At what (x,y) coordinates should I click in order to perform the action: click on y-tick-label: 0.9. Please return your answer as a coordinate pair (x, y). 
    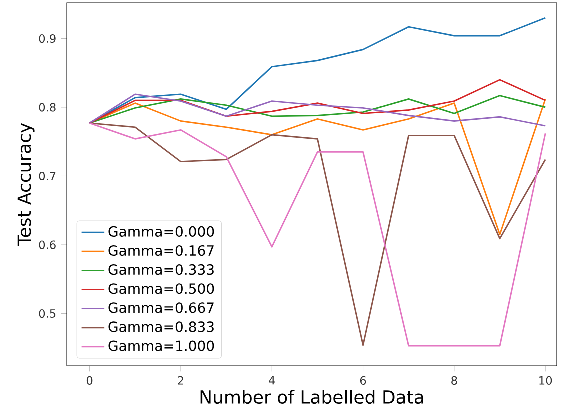
    Looking at the image, I should click on (47, 39).